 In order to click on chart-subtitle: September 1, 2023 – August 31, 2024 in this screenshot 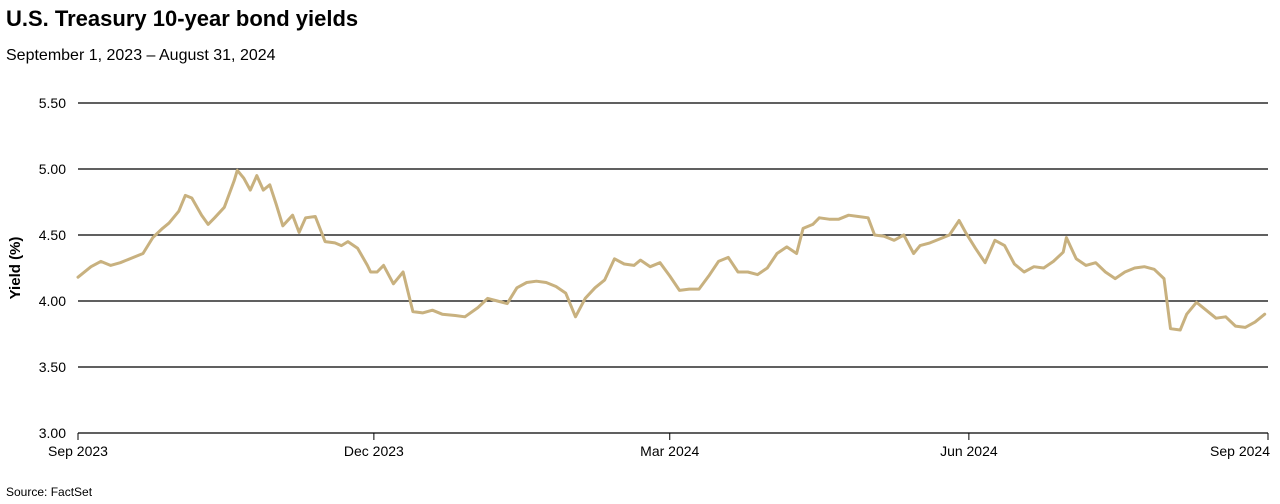, I will do `click(141, 55)`.